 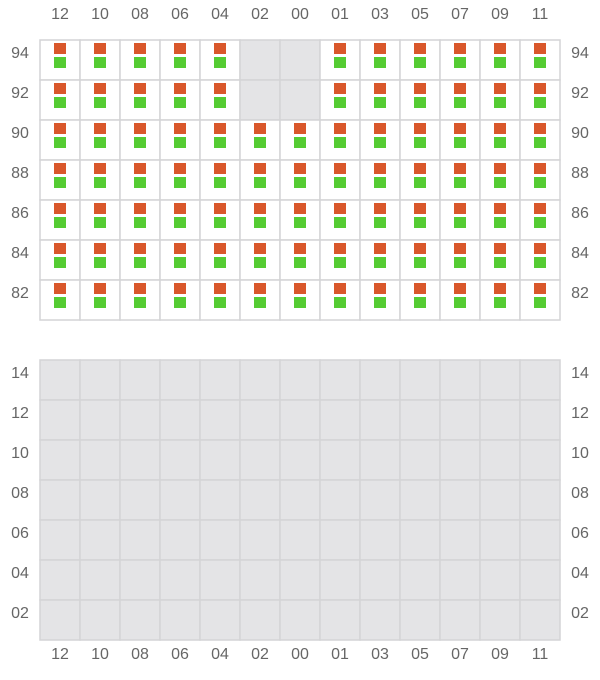 What do you see at coordinates (60, 14) in the screenshot?
I see `column-label: 12` at bounding box center [60, 14].